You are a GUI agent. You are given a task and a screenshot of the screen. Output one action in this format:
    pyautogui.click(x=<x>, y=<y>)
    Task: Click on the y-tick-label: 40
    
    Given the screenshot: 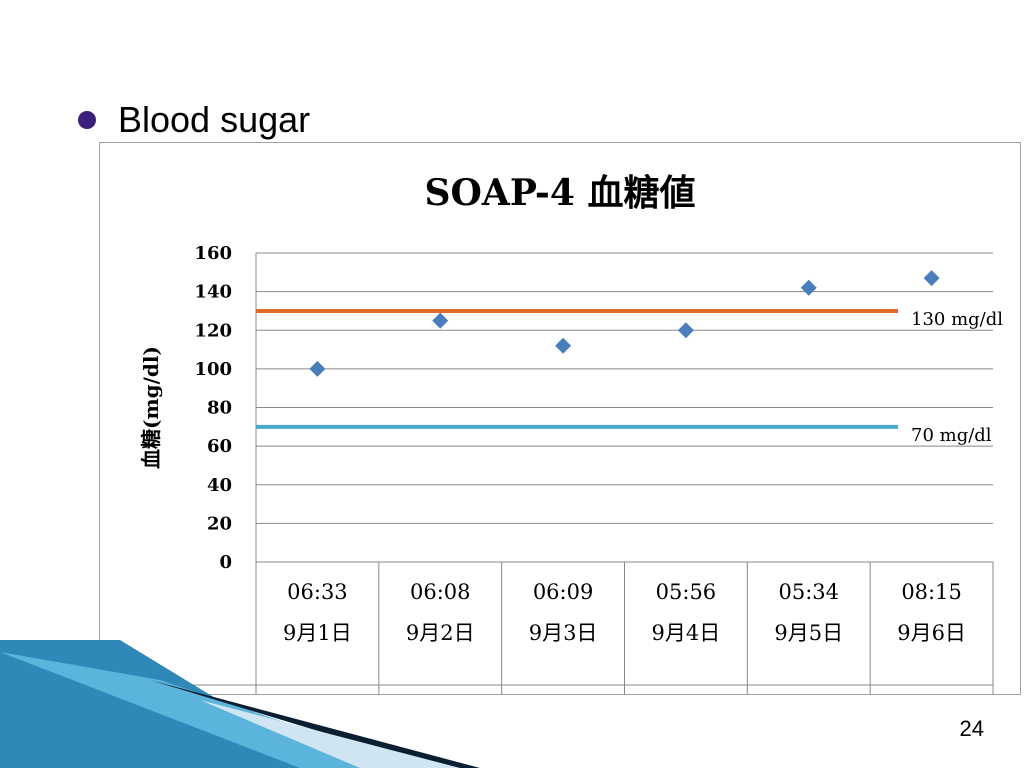 What is the action you would take?
    pyautogui.click(x=219, y=485)
    